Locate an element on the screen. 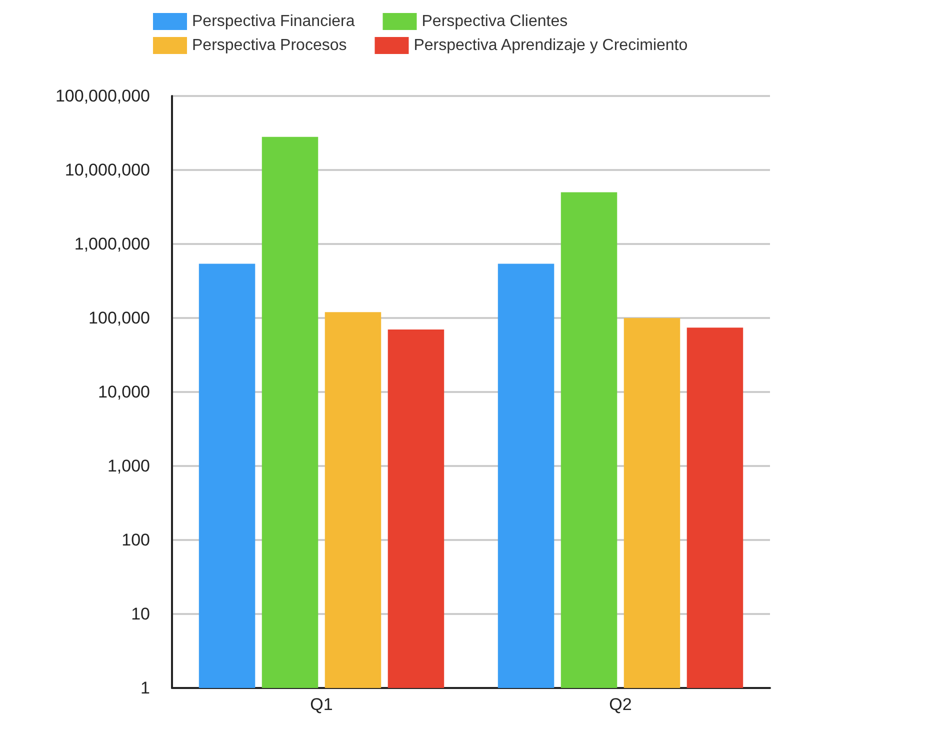  x-tick-label: Q1 is located at coordinates (321, 704).